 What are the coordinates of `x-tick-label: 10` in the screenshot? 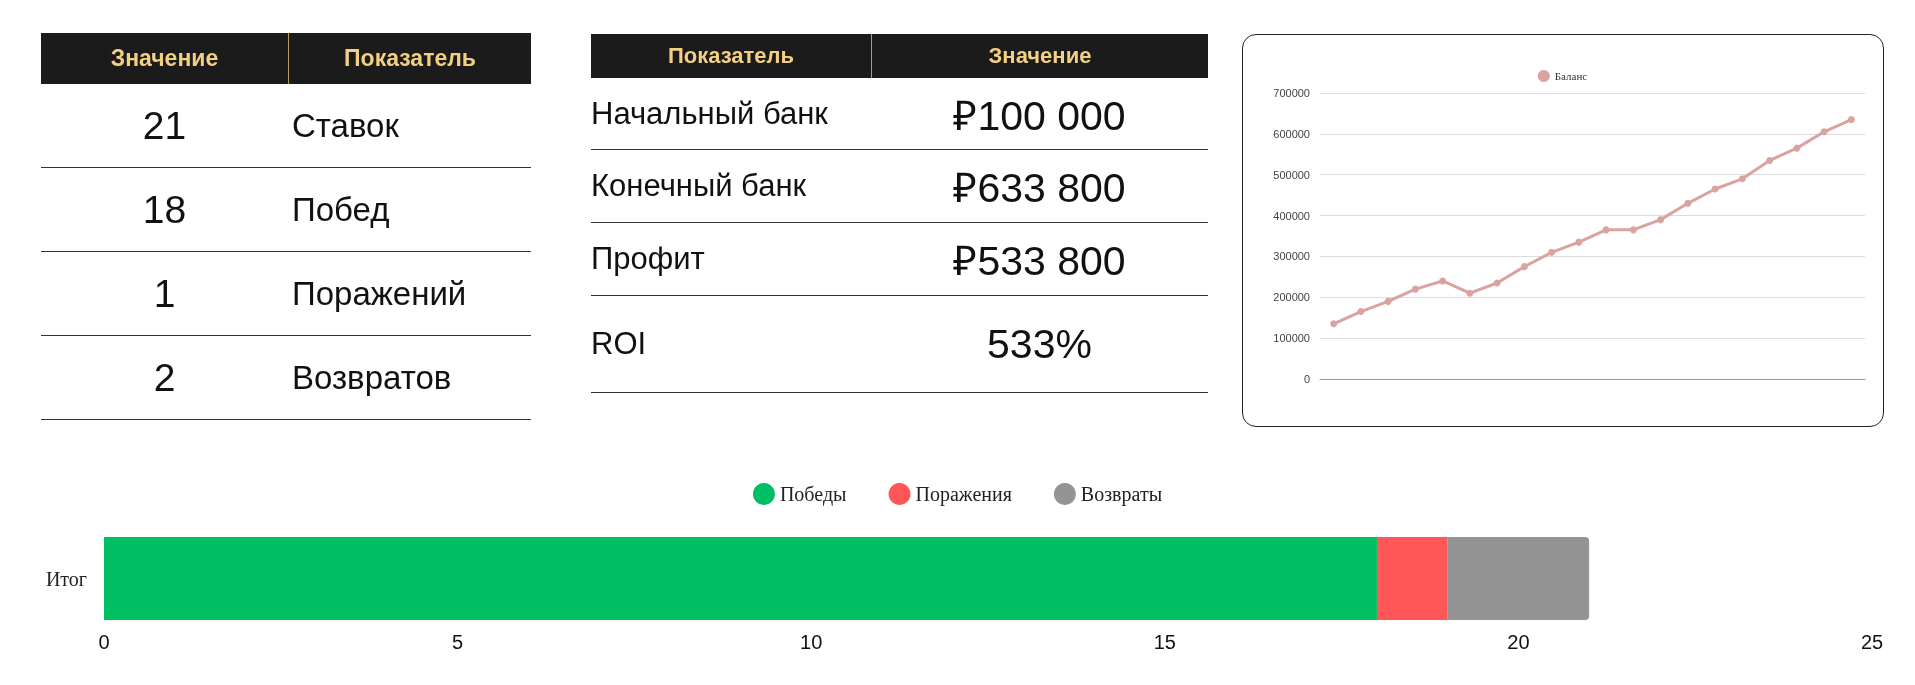 It's located at (811, 642).